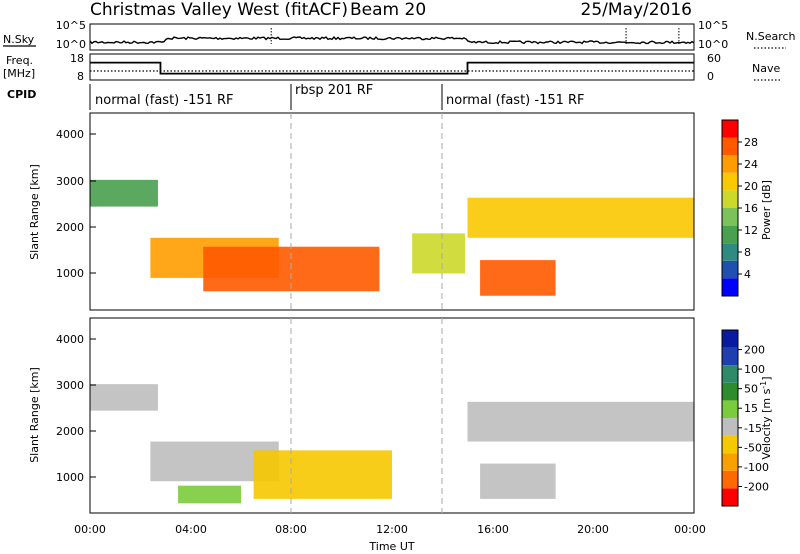  I want to click on nsky-label: N.Sky, so click(19, 39).